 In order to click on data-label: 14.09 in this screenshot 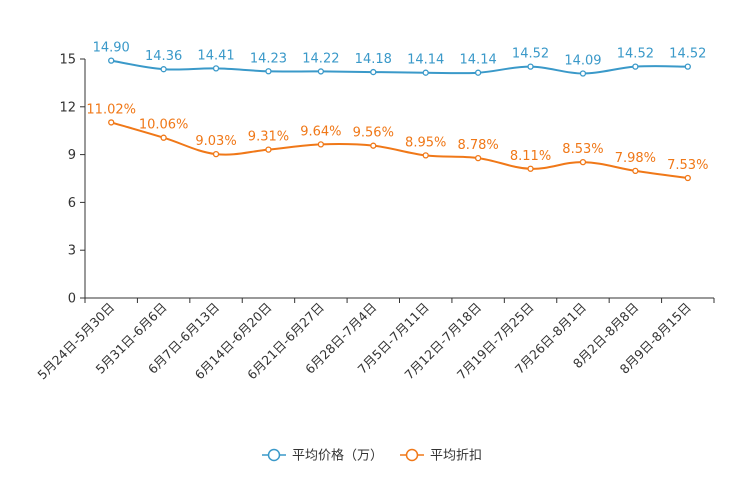, I will do `click(582, 60)`.